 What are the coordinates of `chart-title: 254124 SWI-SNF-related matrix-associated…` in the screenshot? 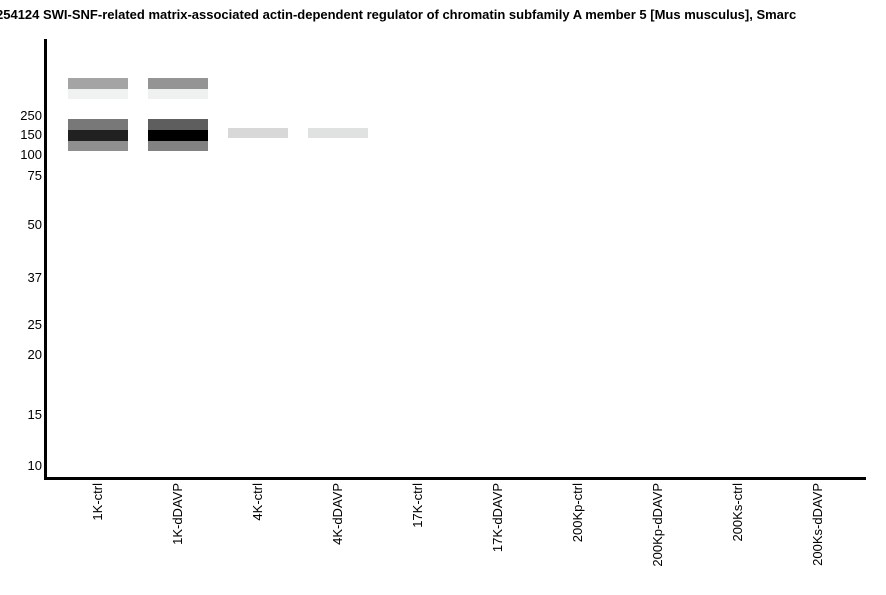 It's located at (398, 14).